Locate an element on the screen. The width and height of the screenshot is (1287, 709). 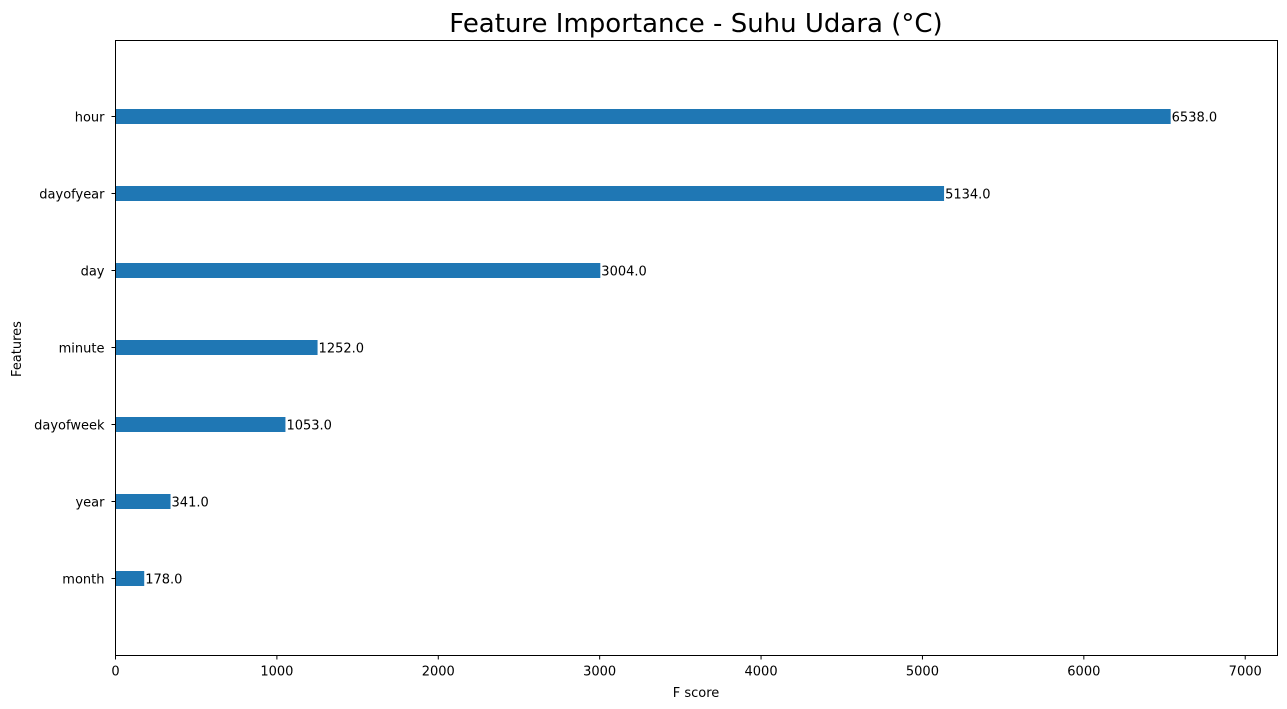
y-tick-label: dayofweek is located at coordinates (69, 426).